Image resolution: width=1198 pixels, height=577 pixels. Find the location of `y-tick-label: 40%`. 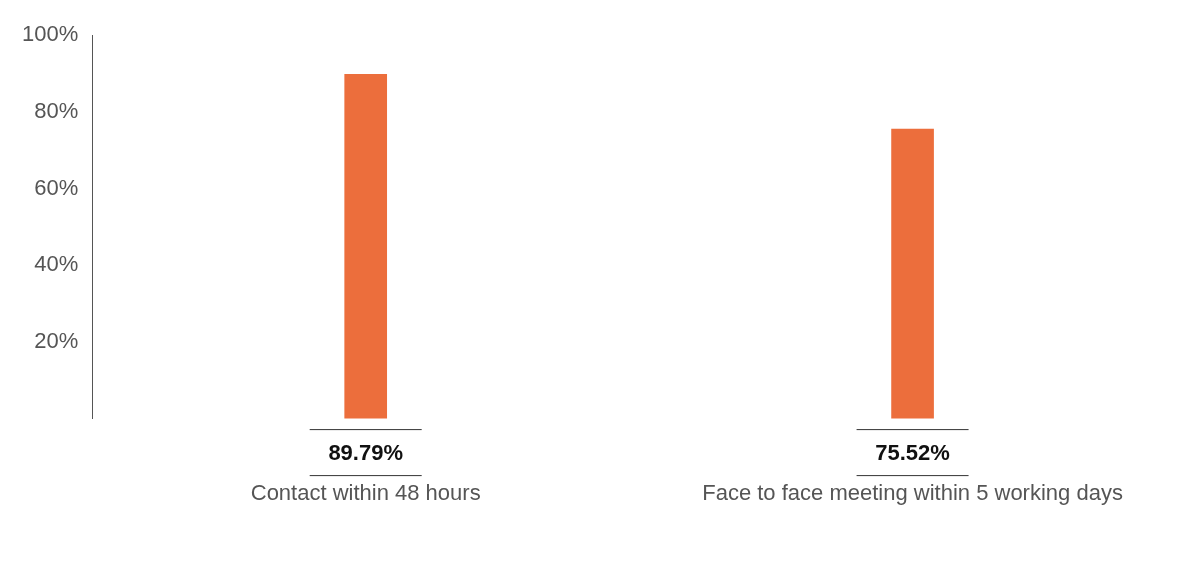

y-tick-label: 40% is located at coordinates (56, 264).